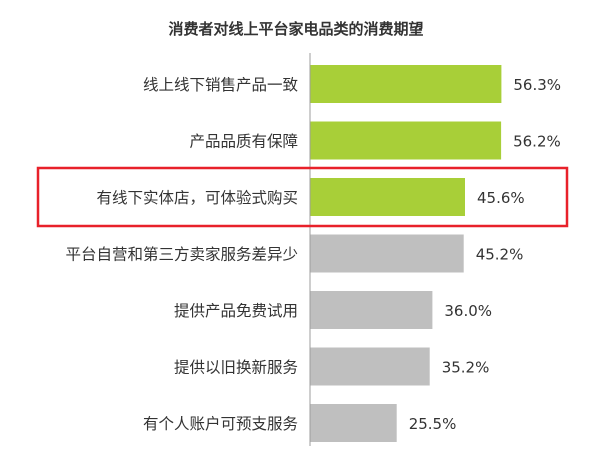  I want to click on value-label-5: 35.2%, so click(466, 368).